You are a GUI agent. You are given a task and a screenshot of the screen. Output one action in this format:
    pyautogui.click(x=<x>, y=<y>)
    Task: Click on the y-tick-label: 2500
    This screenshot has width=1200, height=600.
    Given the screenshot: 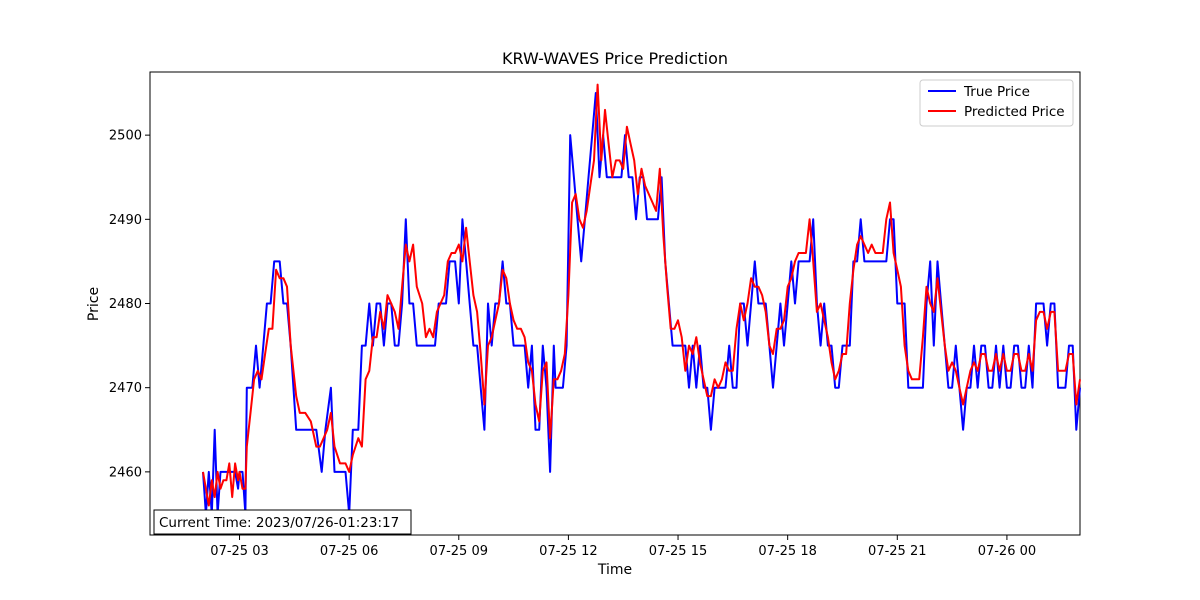 What is the action you would take?
    pyautogui.click(x=125, y=136)
    